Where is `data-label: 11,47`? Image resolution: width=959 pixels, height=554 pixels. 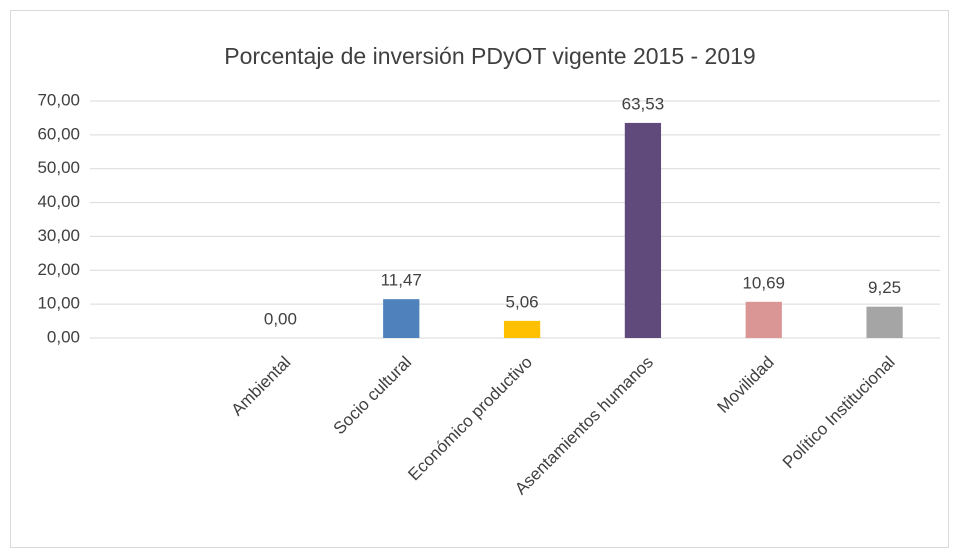 data-label: 11,47 is located at coordinates (401, 280).